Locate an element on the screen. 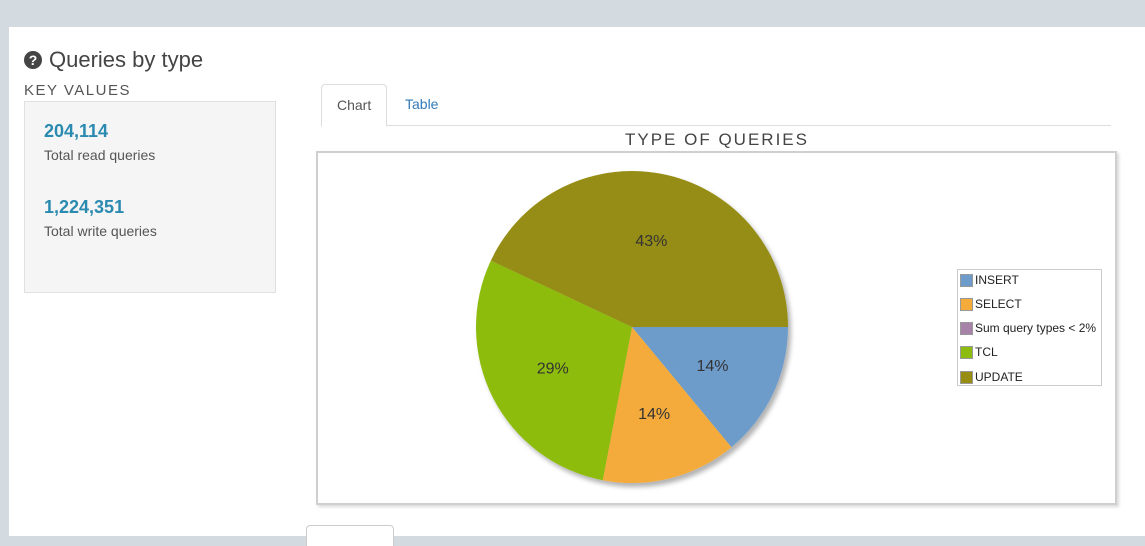  write-queries-value: 1,224,351 is located at coordinates (84, 207).